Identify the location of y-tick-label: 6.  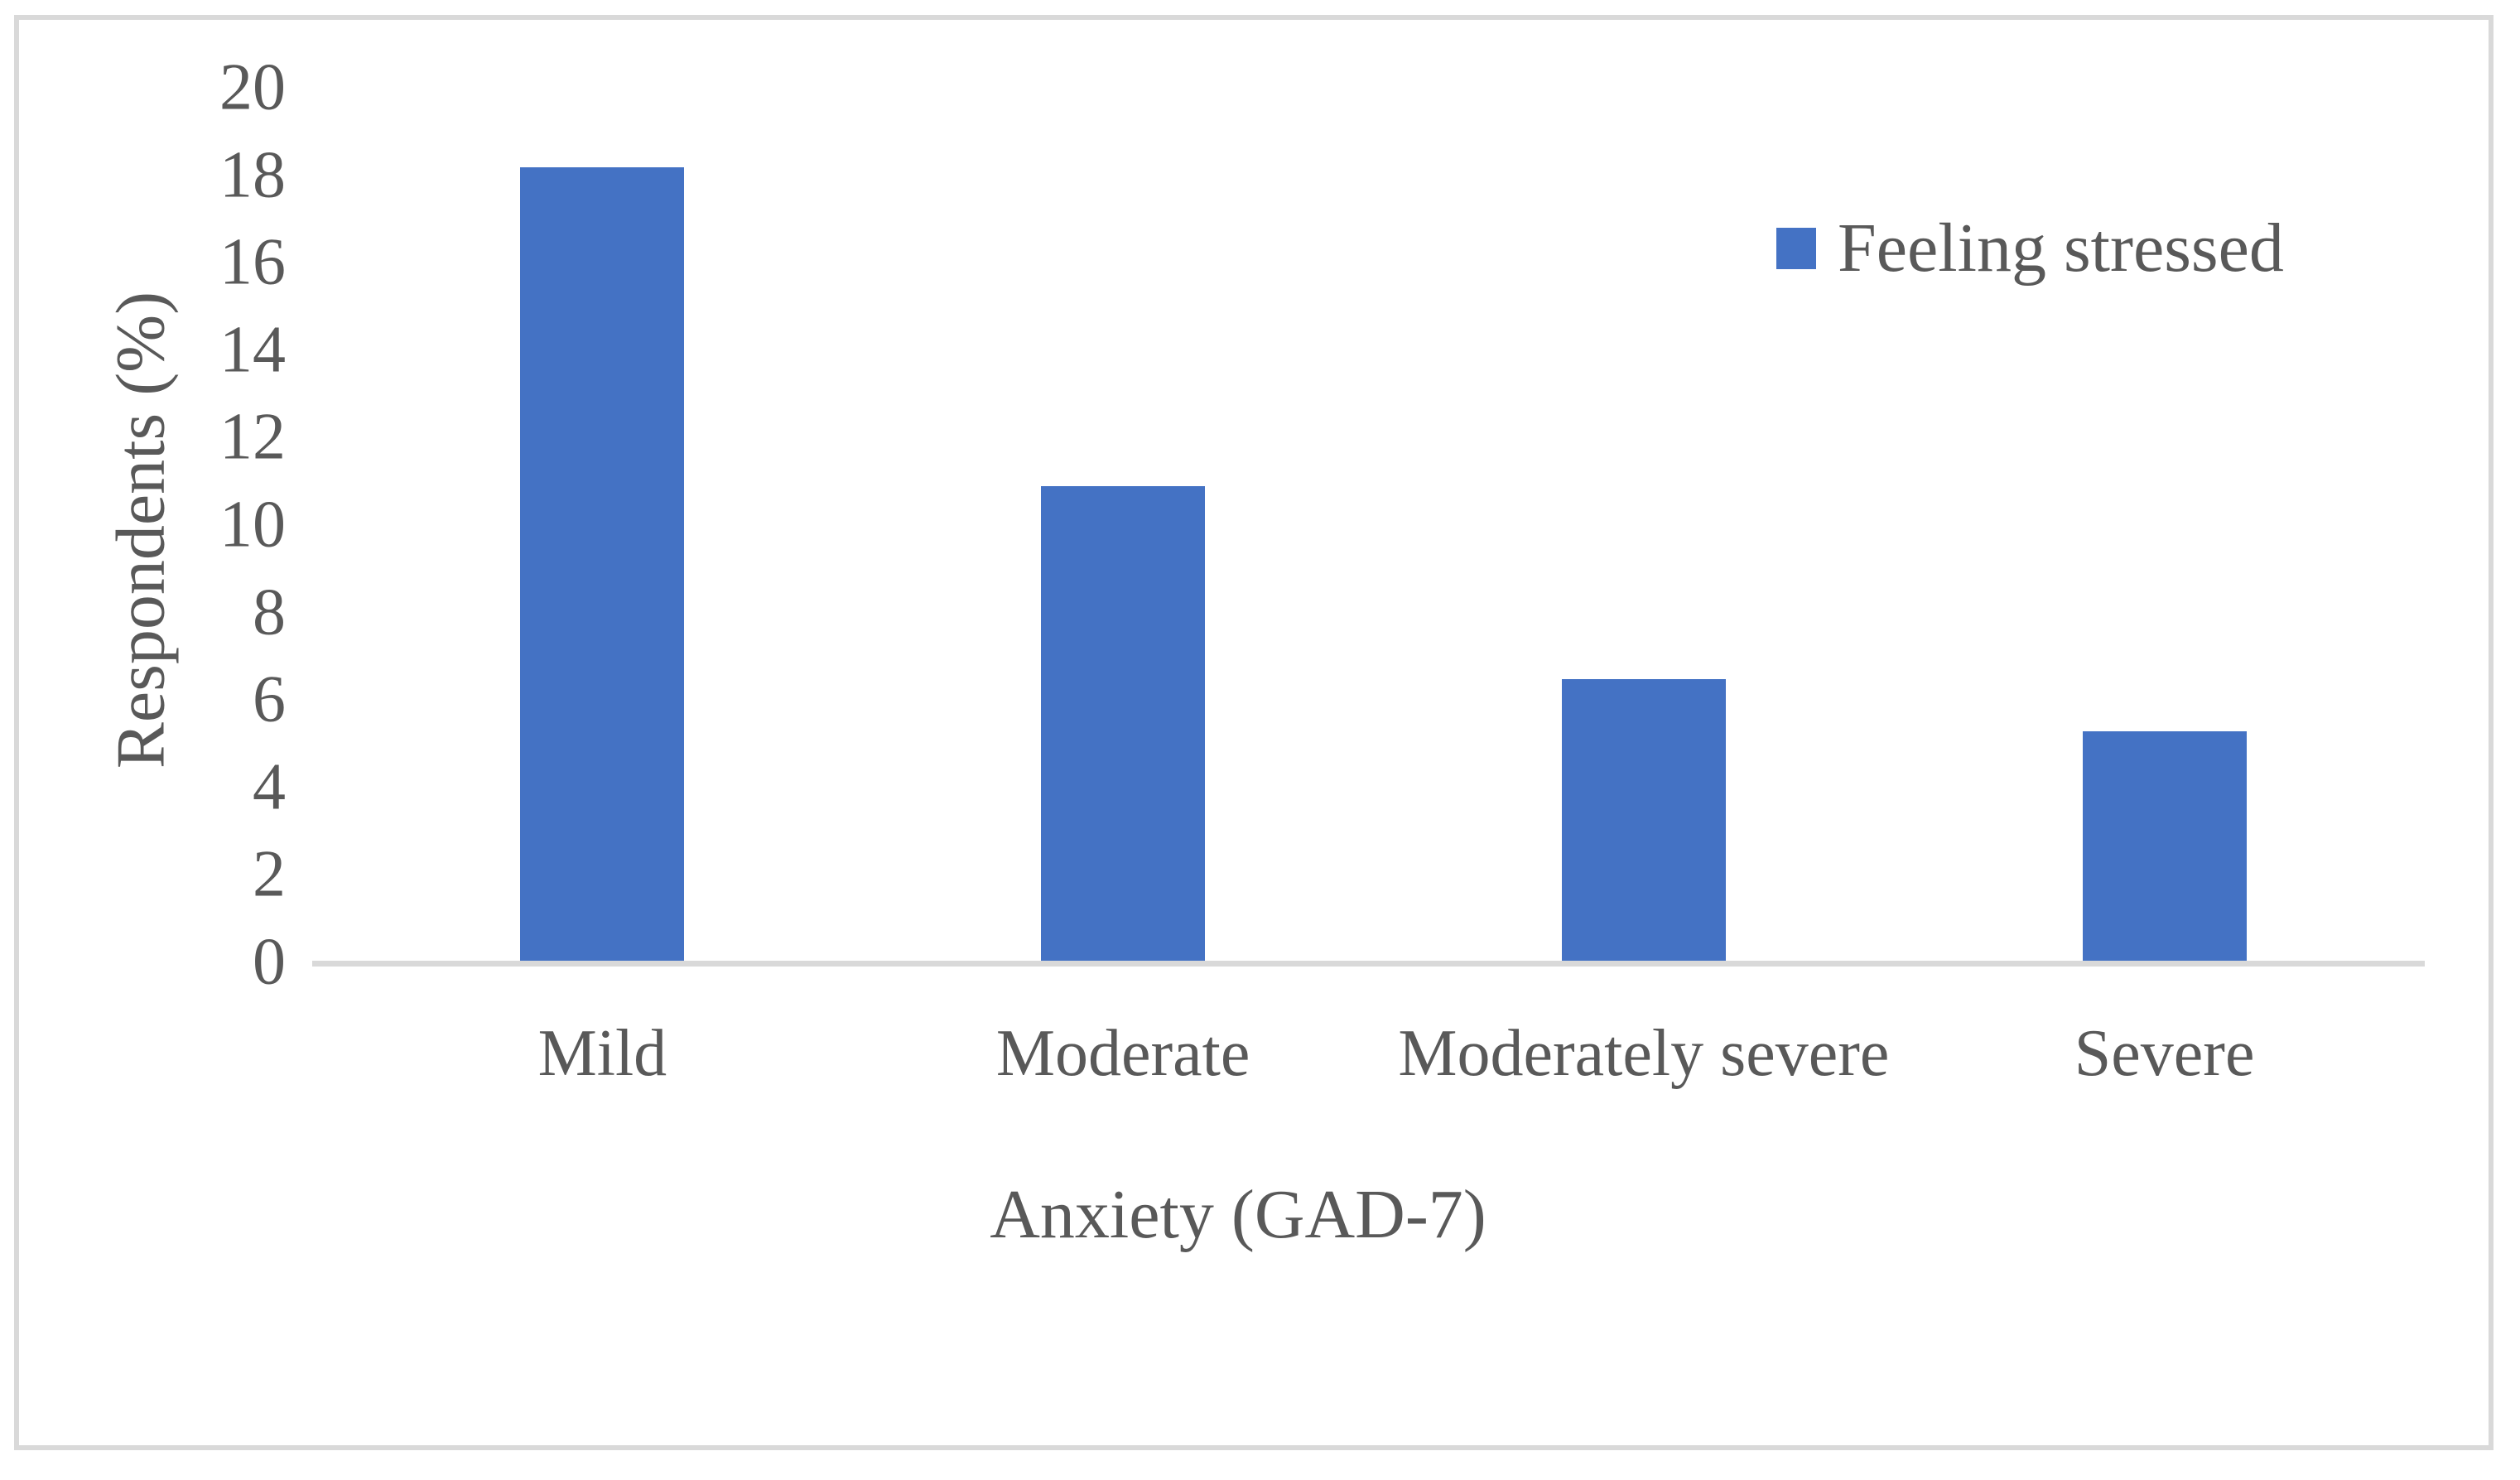
(269, 699).